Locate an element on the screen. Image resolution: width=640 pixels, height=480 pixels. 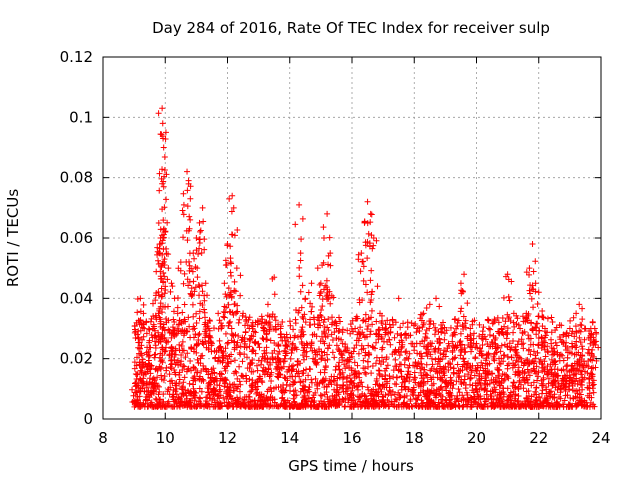
y-tick-label: 0.04 is located at coordinates (76, 298).